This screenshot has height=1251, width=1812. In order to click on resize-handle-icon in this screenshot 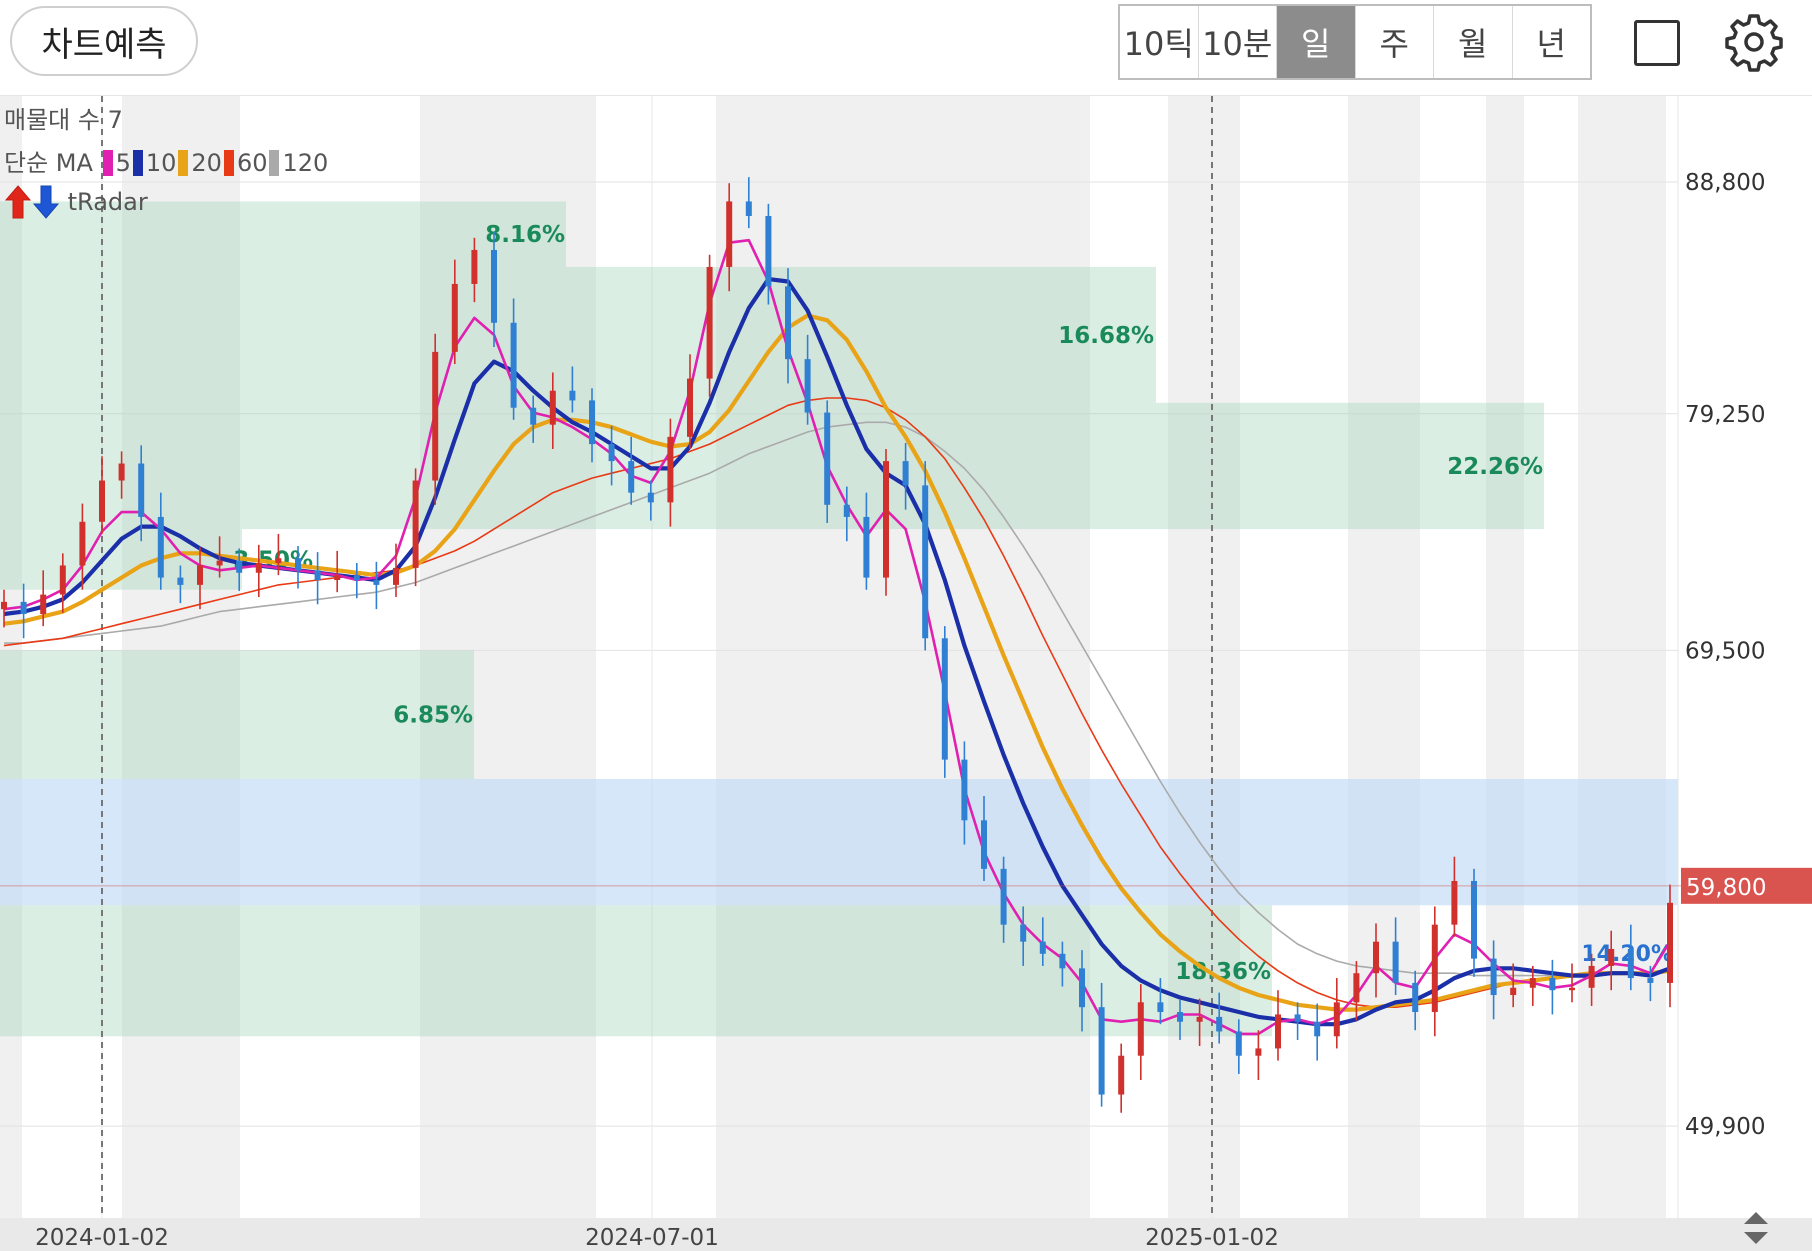, I will do `click(1756, 1228)`.